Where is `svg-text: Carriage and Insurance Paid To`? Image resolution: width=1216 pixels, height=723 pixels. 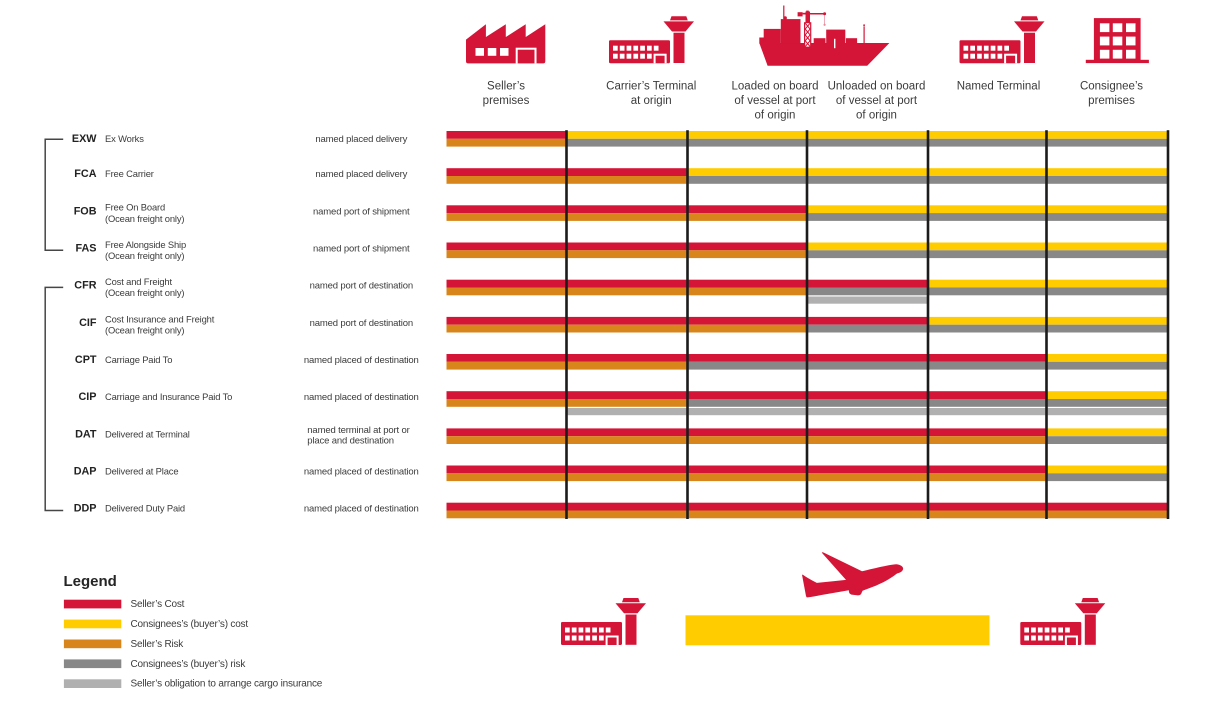
svg-text: Carriage and Insurance Paid To is located at coordinates (168, 396).